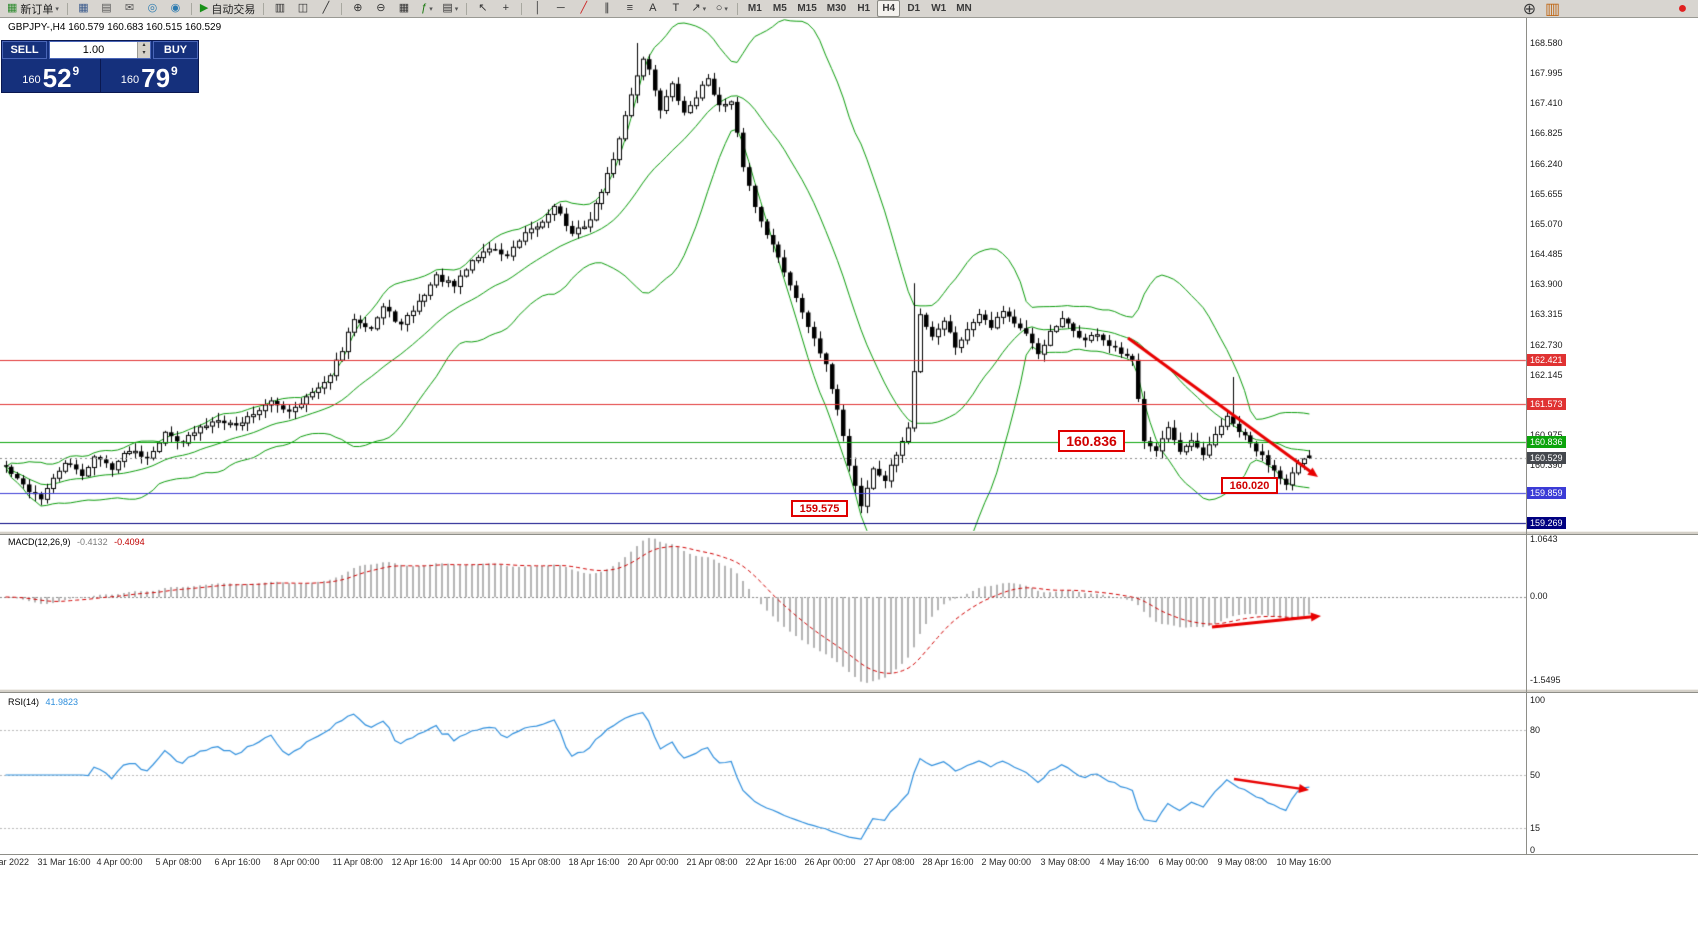 The width and height of the screenshot is (1698, 944). I want to click on candlestick-chart-icon: ◫, so click(302, 8).